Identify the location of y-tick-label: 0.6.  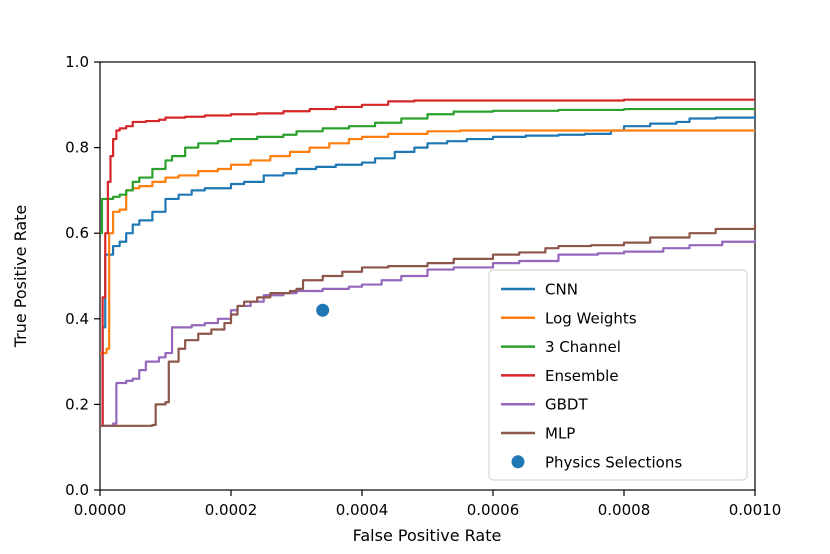
(77, 233).